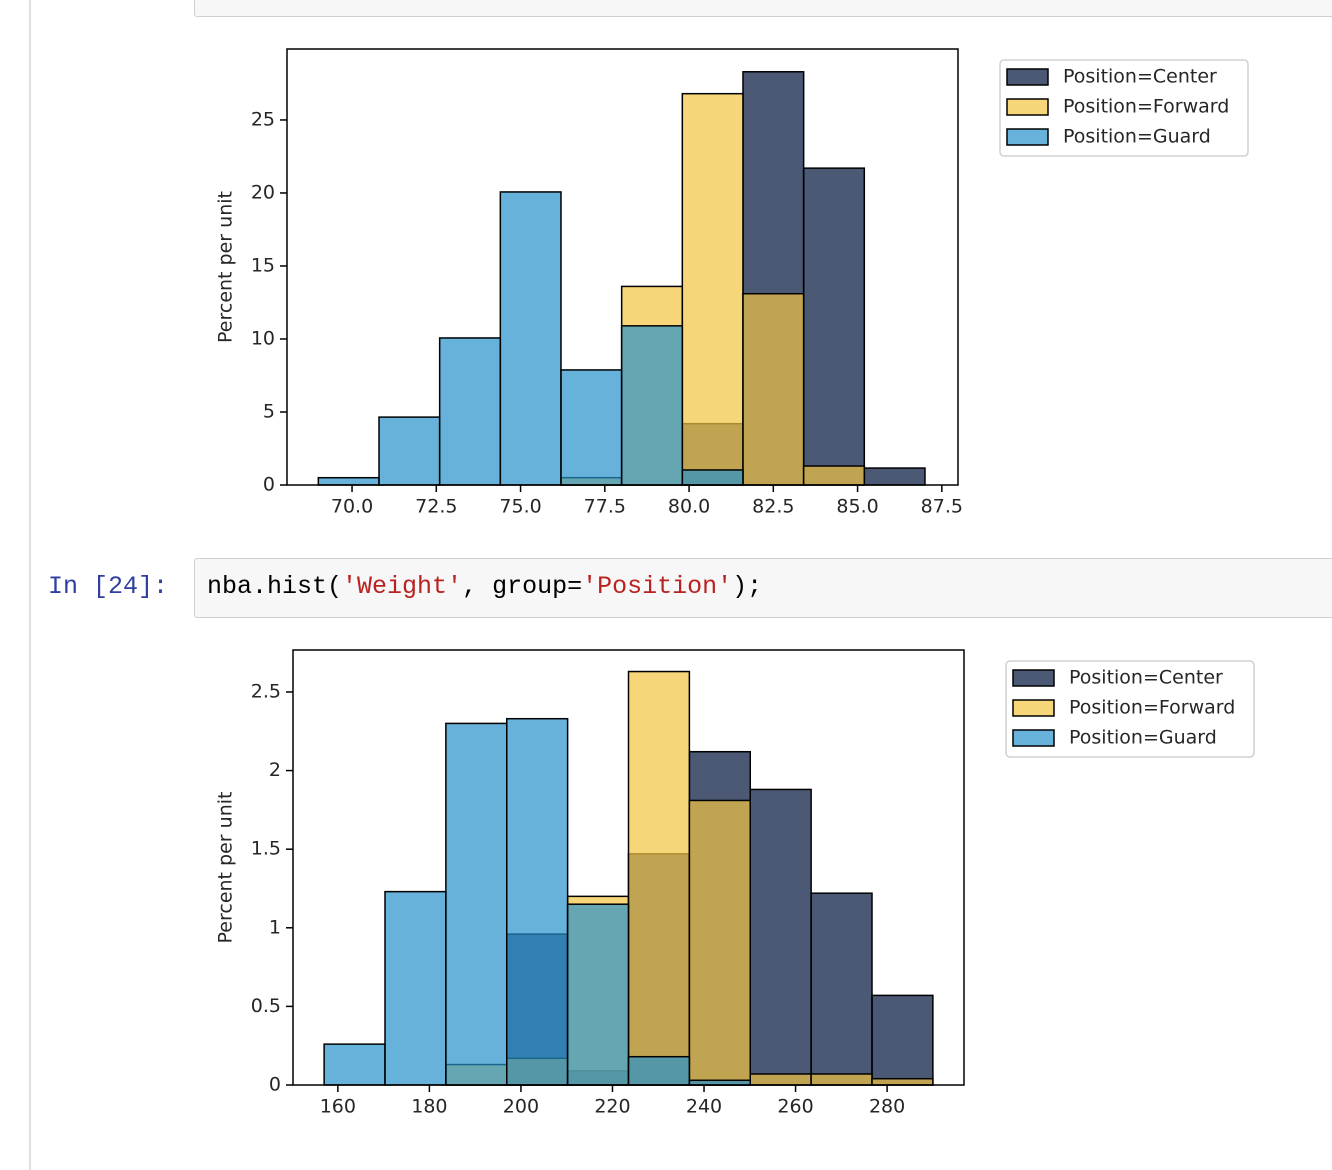  I want to click on x-tick-label: 70.0, so click(352, 507).